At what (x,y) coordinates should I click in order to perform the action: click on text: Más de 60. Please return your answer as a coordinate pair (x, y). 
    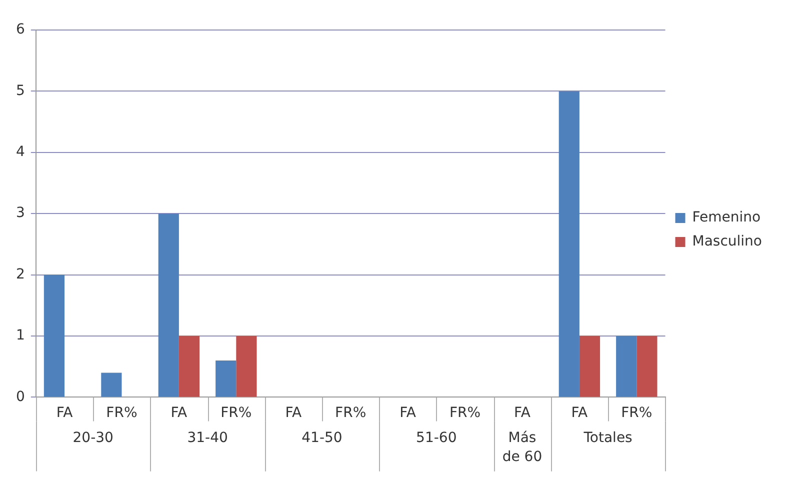
    Looking at the image, I should click on (522, 447).